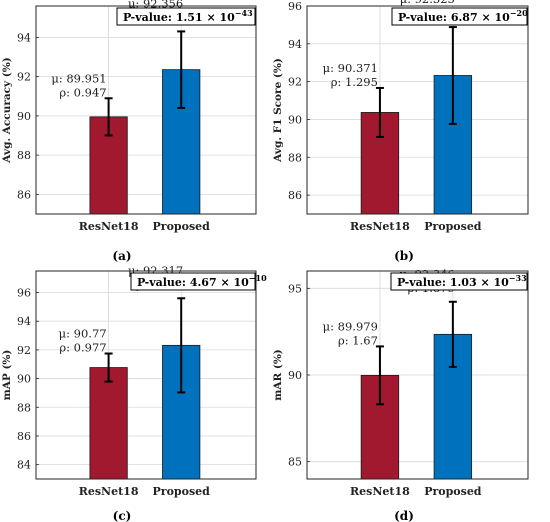 This screenshot has width=550, height=522. I want to click on mean-annotation: μ: 92.356, so click(155, 5).